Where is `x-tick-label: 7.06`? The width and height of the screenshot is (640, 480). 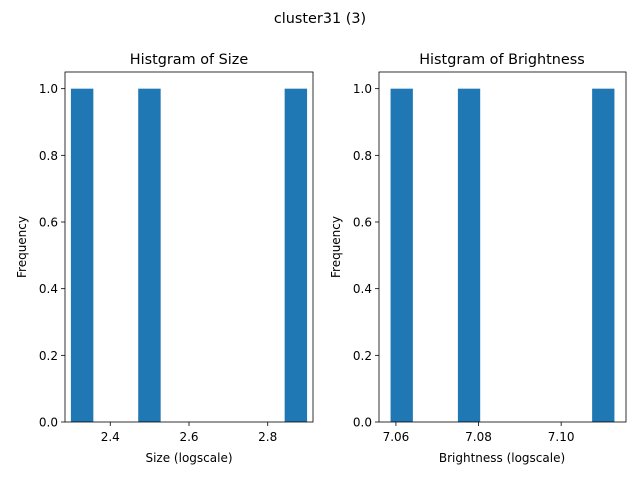
x-tick-label: 7.06 is located at coordinates (396, 437).